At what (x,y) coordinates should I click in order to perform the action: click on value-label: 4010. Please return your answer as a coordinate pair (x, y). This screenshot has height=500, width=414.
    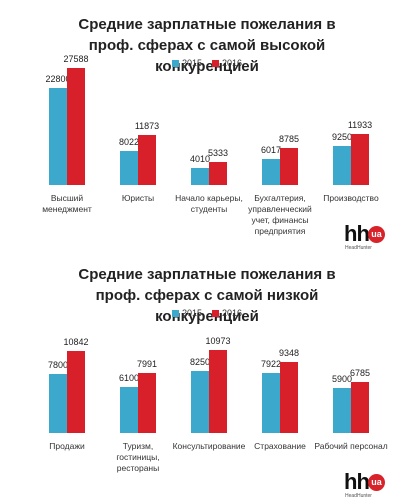
    Looking at the image, I should click on (200, 158).